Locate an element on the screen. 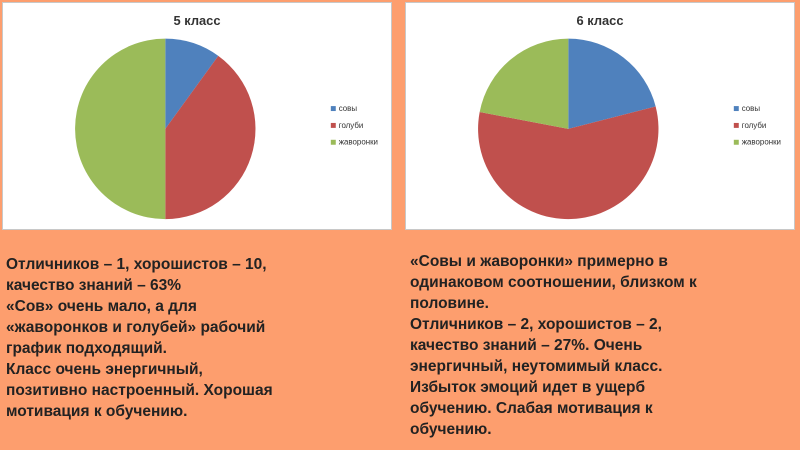  text-line: «Сов» очень мало, а для is located at coordinates (101, 306).